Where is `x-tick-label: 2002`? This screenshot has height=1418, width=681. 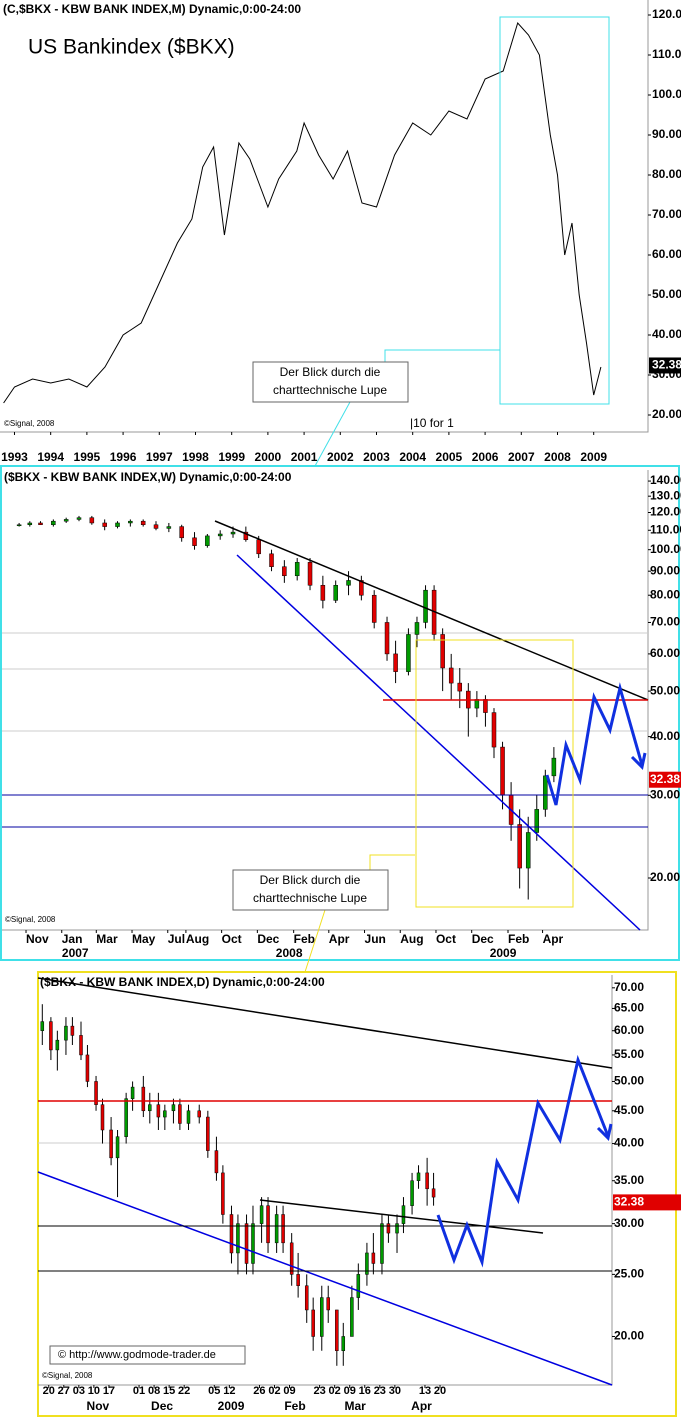
x-tick-label: 2002 is located at coordinates (340, 457).